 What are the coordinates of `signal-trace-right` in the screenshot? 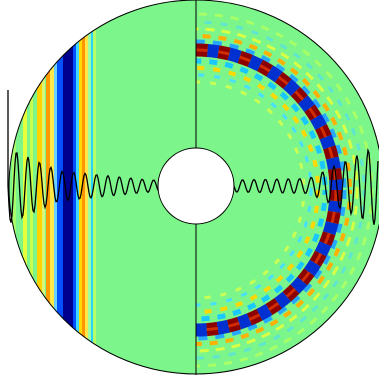 It's located at (306, 186).